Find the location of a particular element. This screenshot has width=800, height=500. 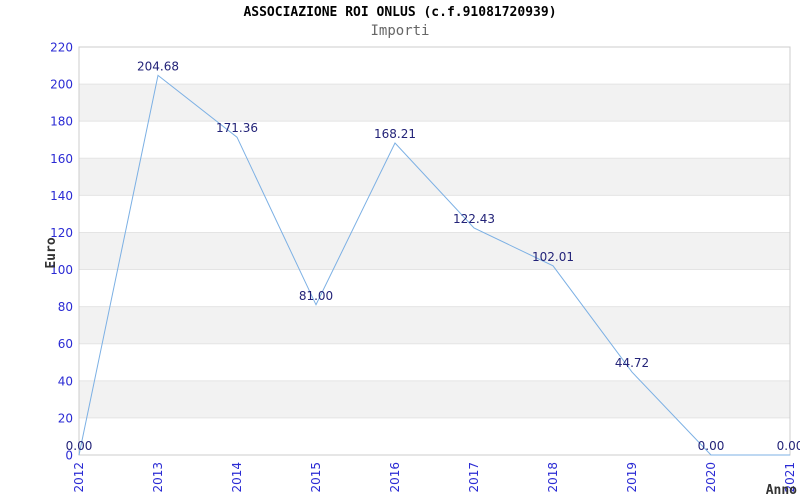

y-axis-title: Euro is located at coordinates (51, 252).